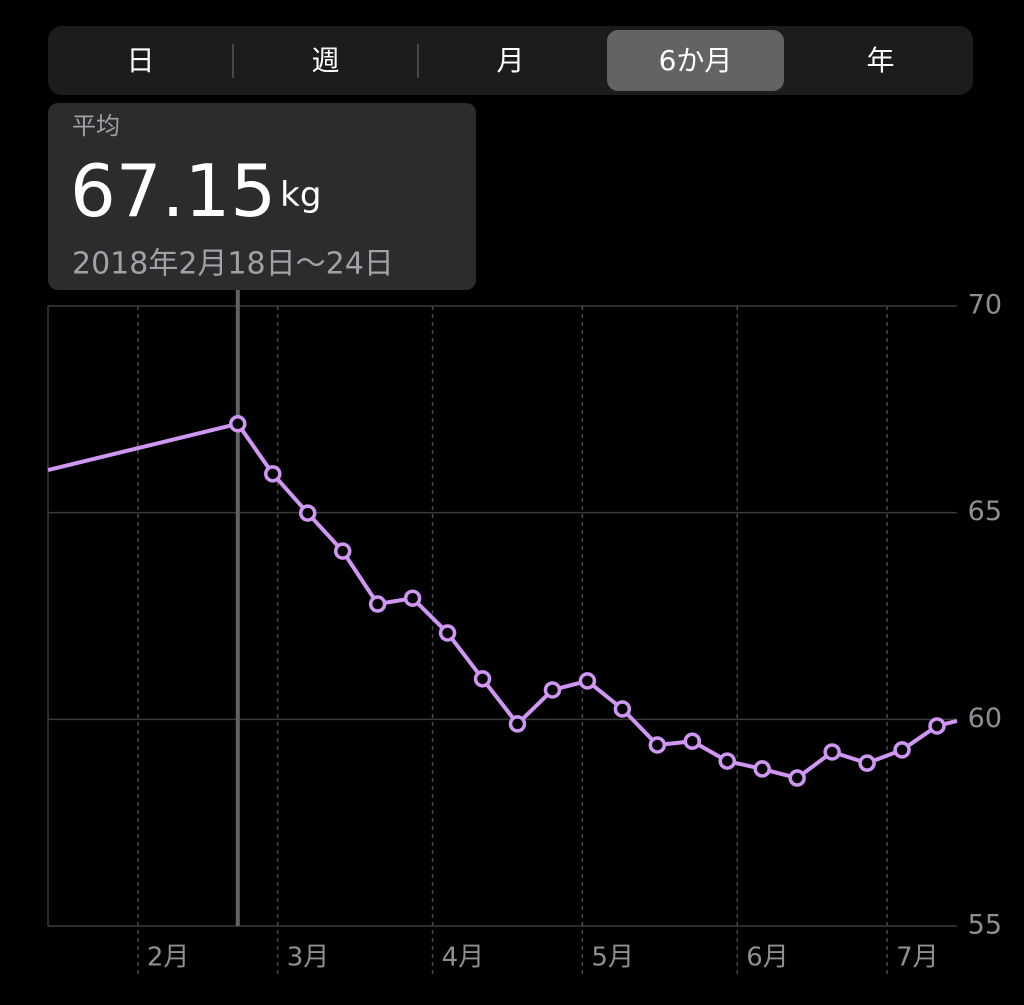  I want to click on segment: 月, so click(510, 60).